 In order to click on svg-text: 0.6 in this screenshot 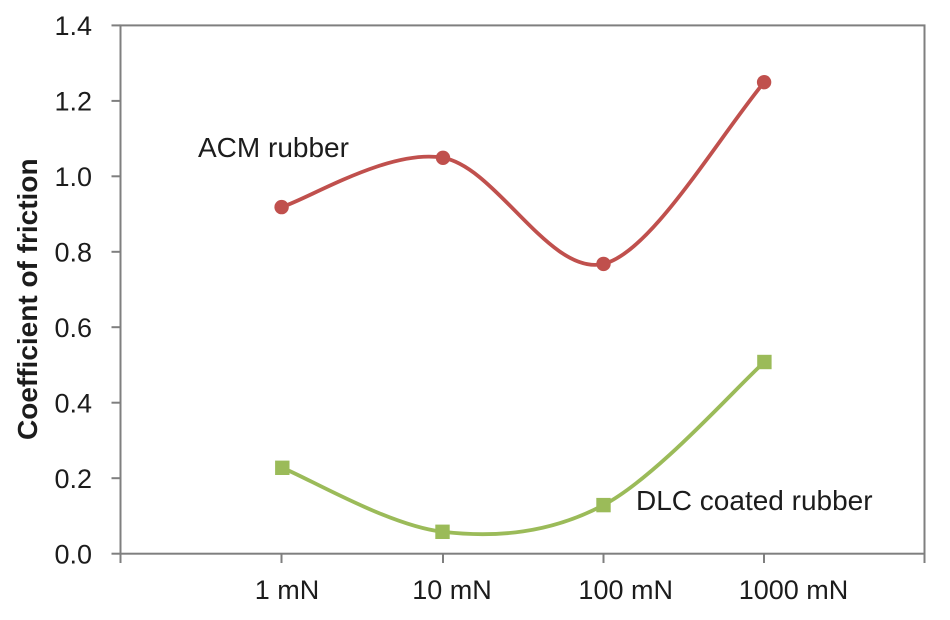, I will do `click(73, 328)`.